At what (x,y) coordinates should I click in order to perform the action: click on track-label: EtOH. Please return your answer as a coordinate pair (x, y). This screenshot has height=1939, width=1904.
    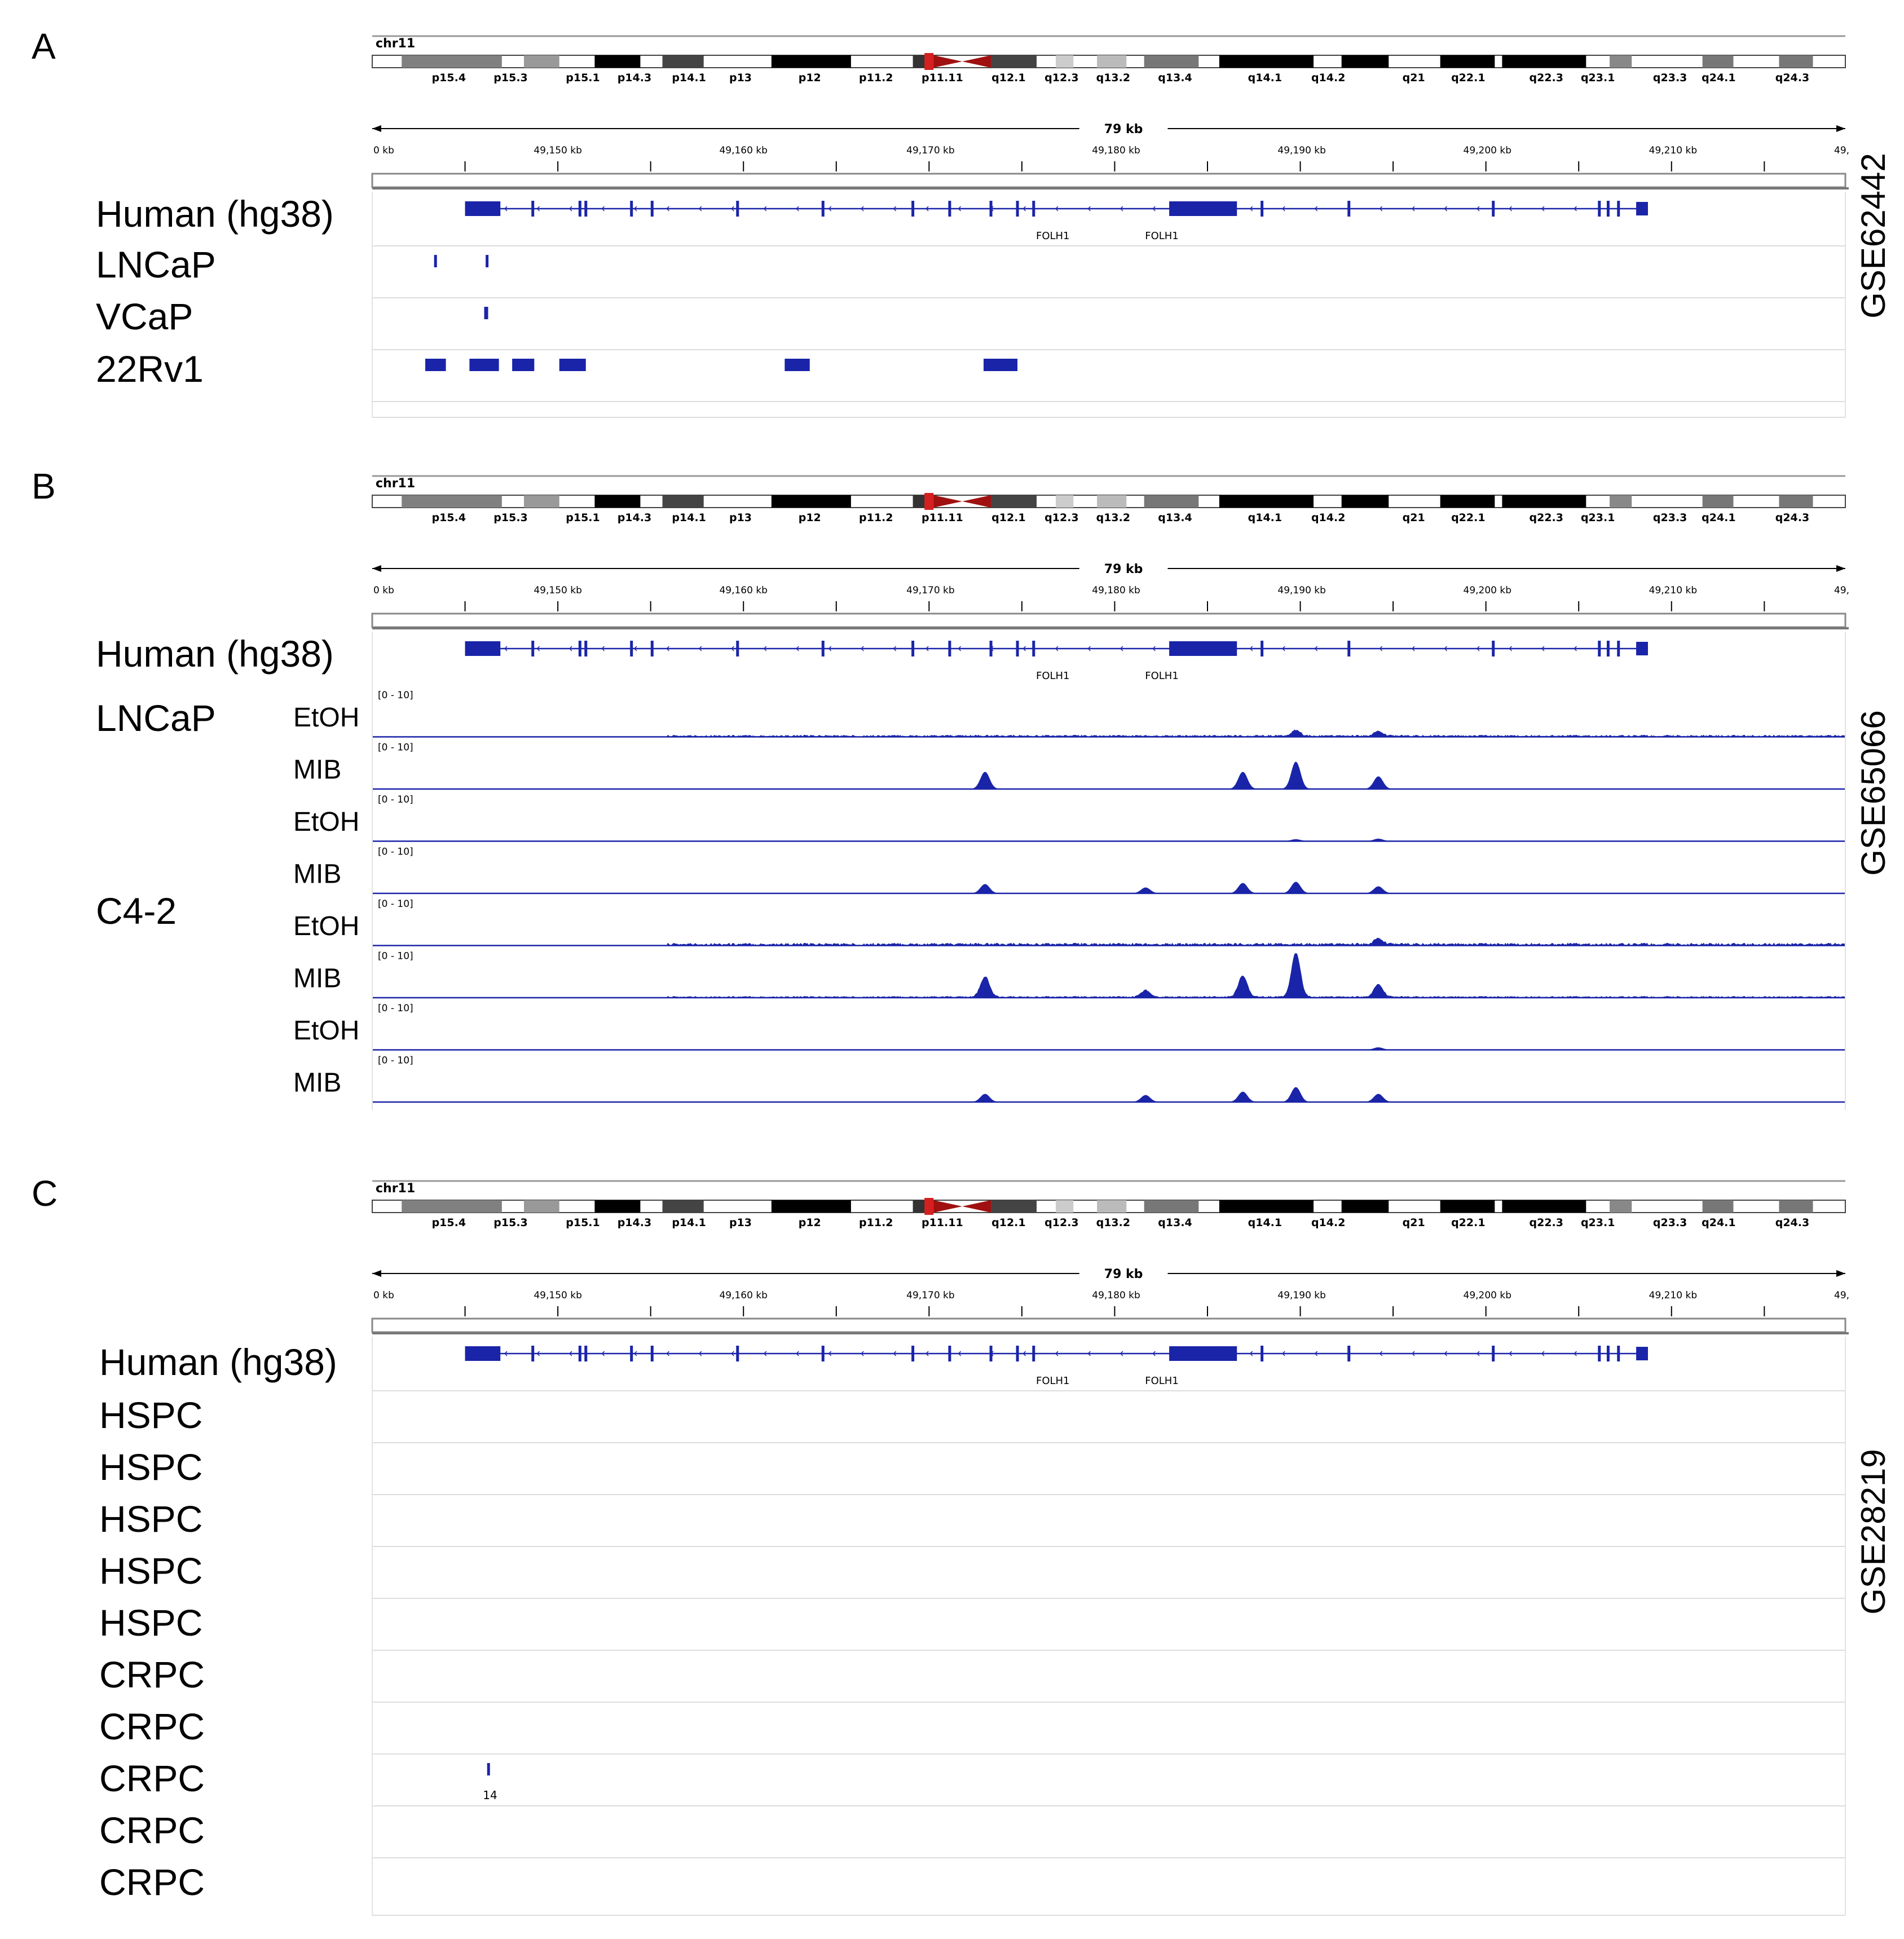
    Looking at the image, I should click on (326, 822).